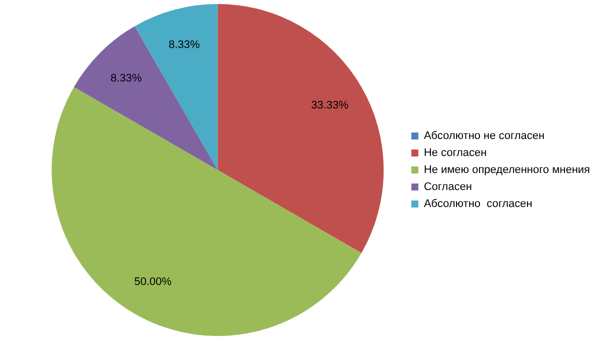  I want to click on legend-label: Абсолютно согласен, so click(478, 204).